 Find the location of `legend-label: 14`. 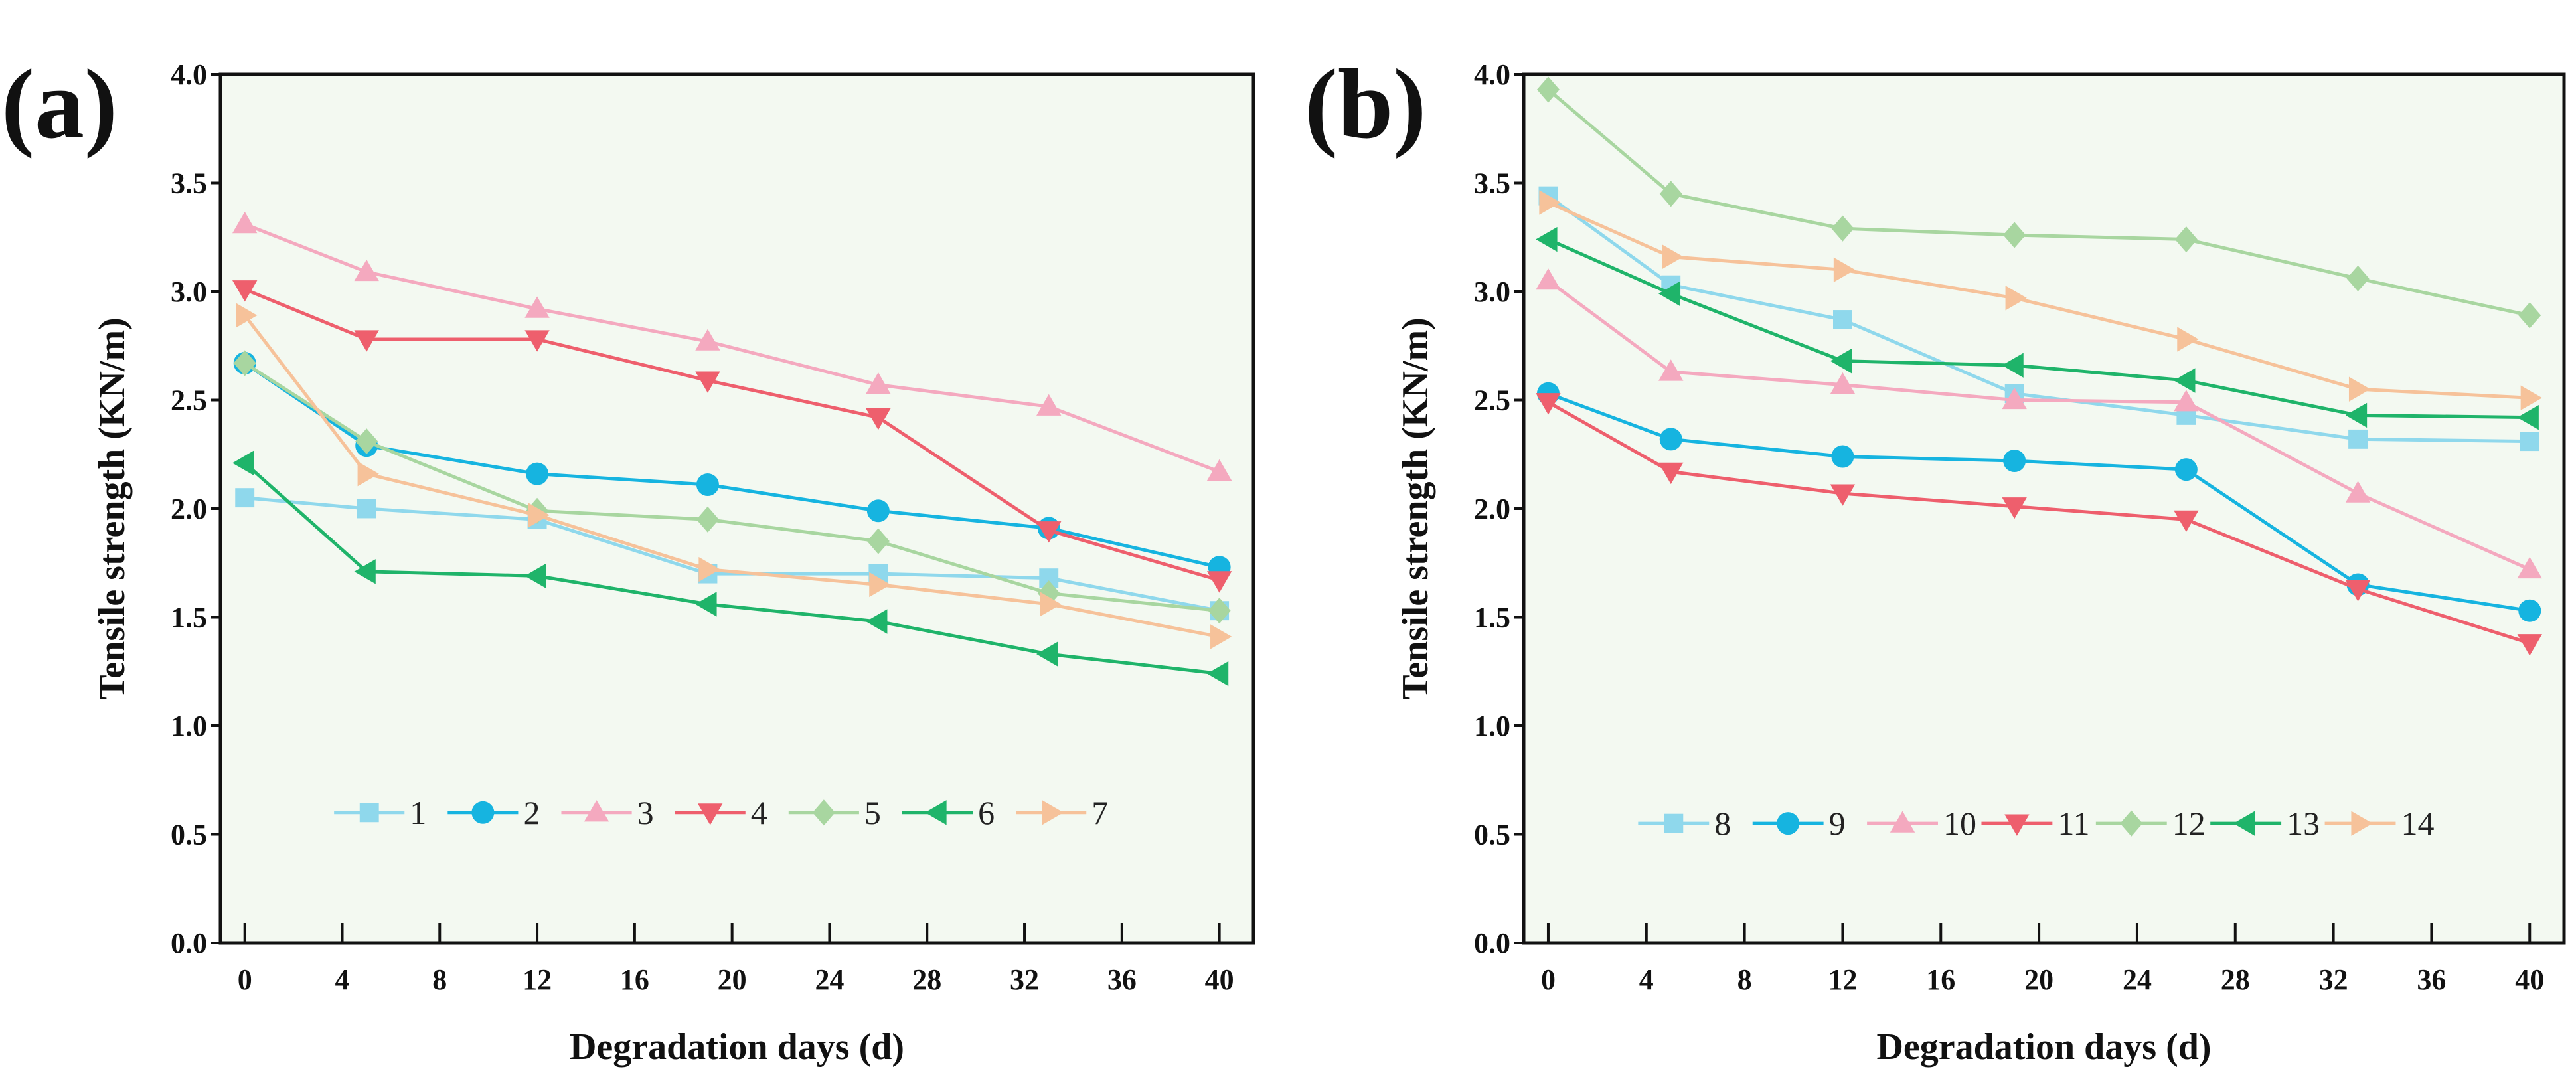

legend-label: 14 is located at coordinates (2417, 823).